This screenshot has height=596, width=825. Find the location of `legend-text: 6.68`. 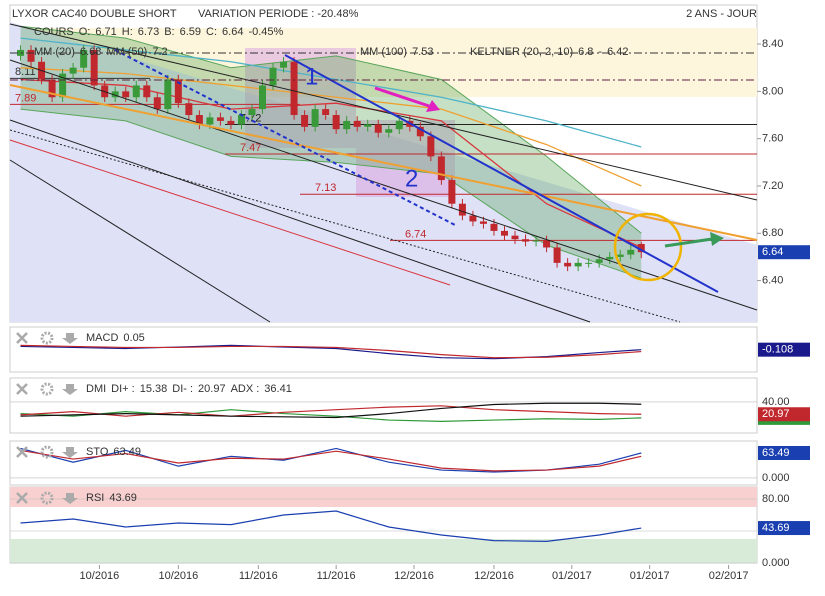

legend-text: 6.68 is located at coordinates (90, 52).